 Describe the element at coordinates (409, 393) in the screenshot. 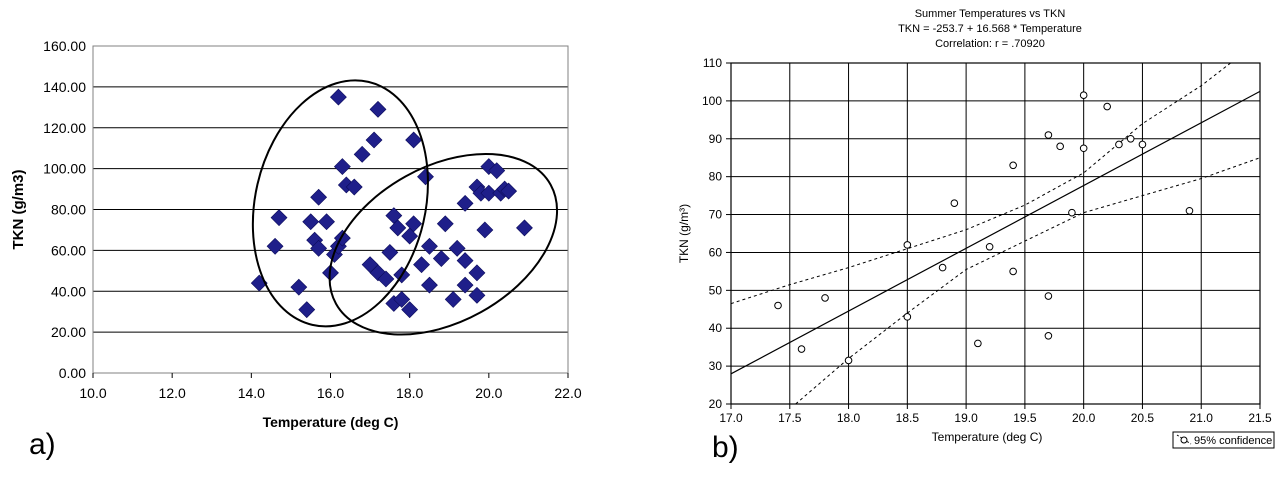

I see `x-tick-label: 18.0` at that location.